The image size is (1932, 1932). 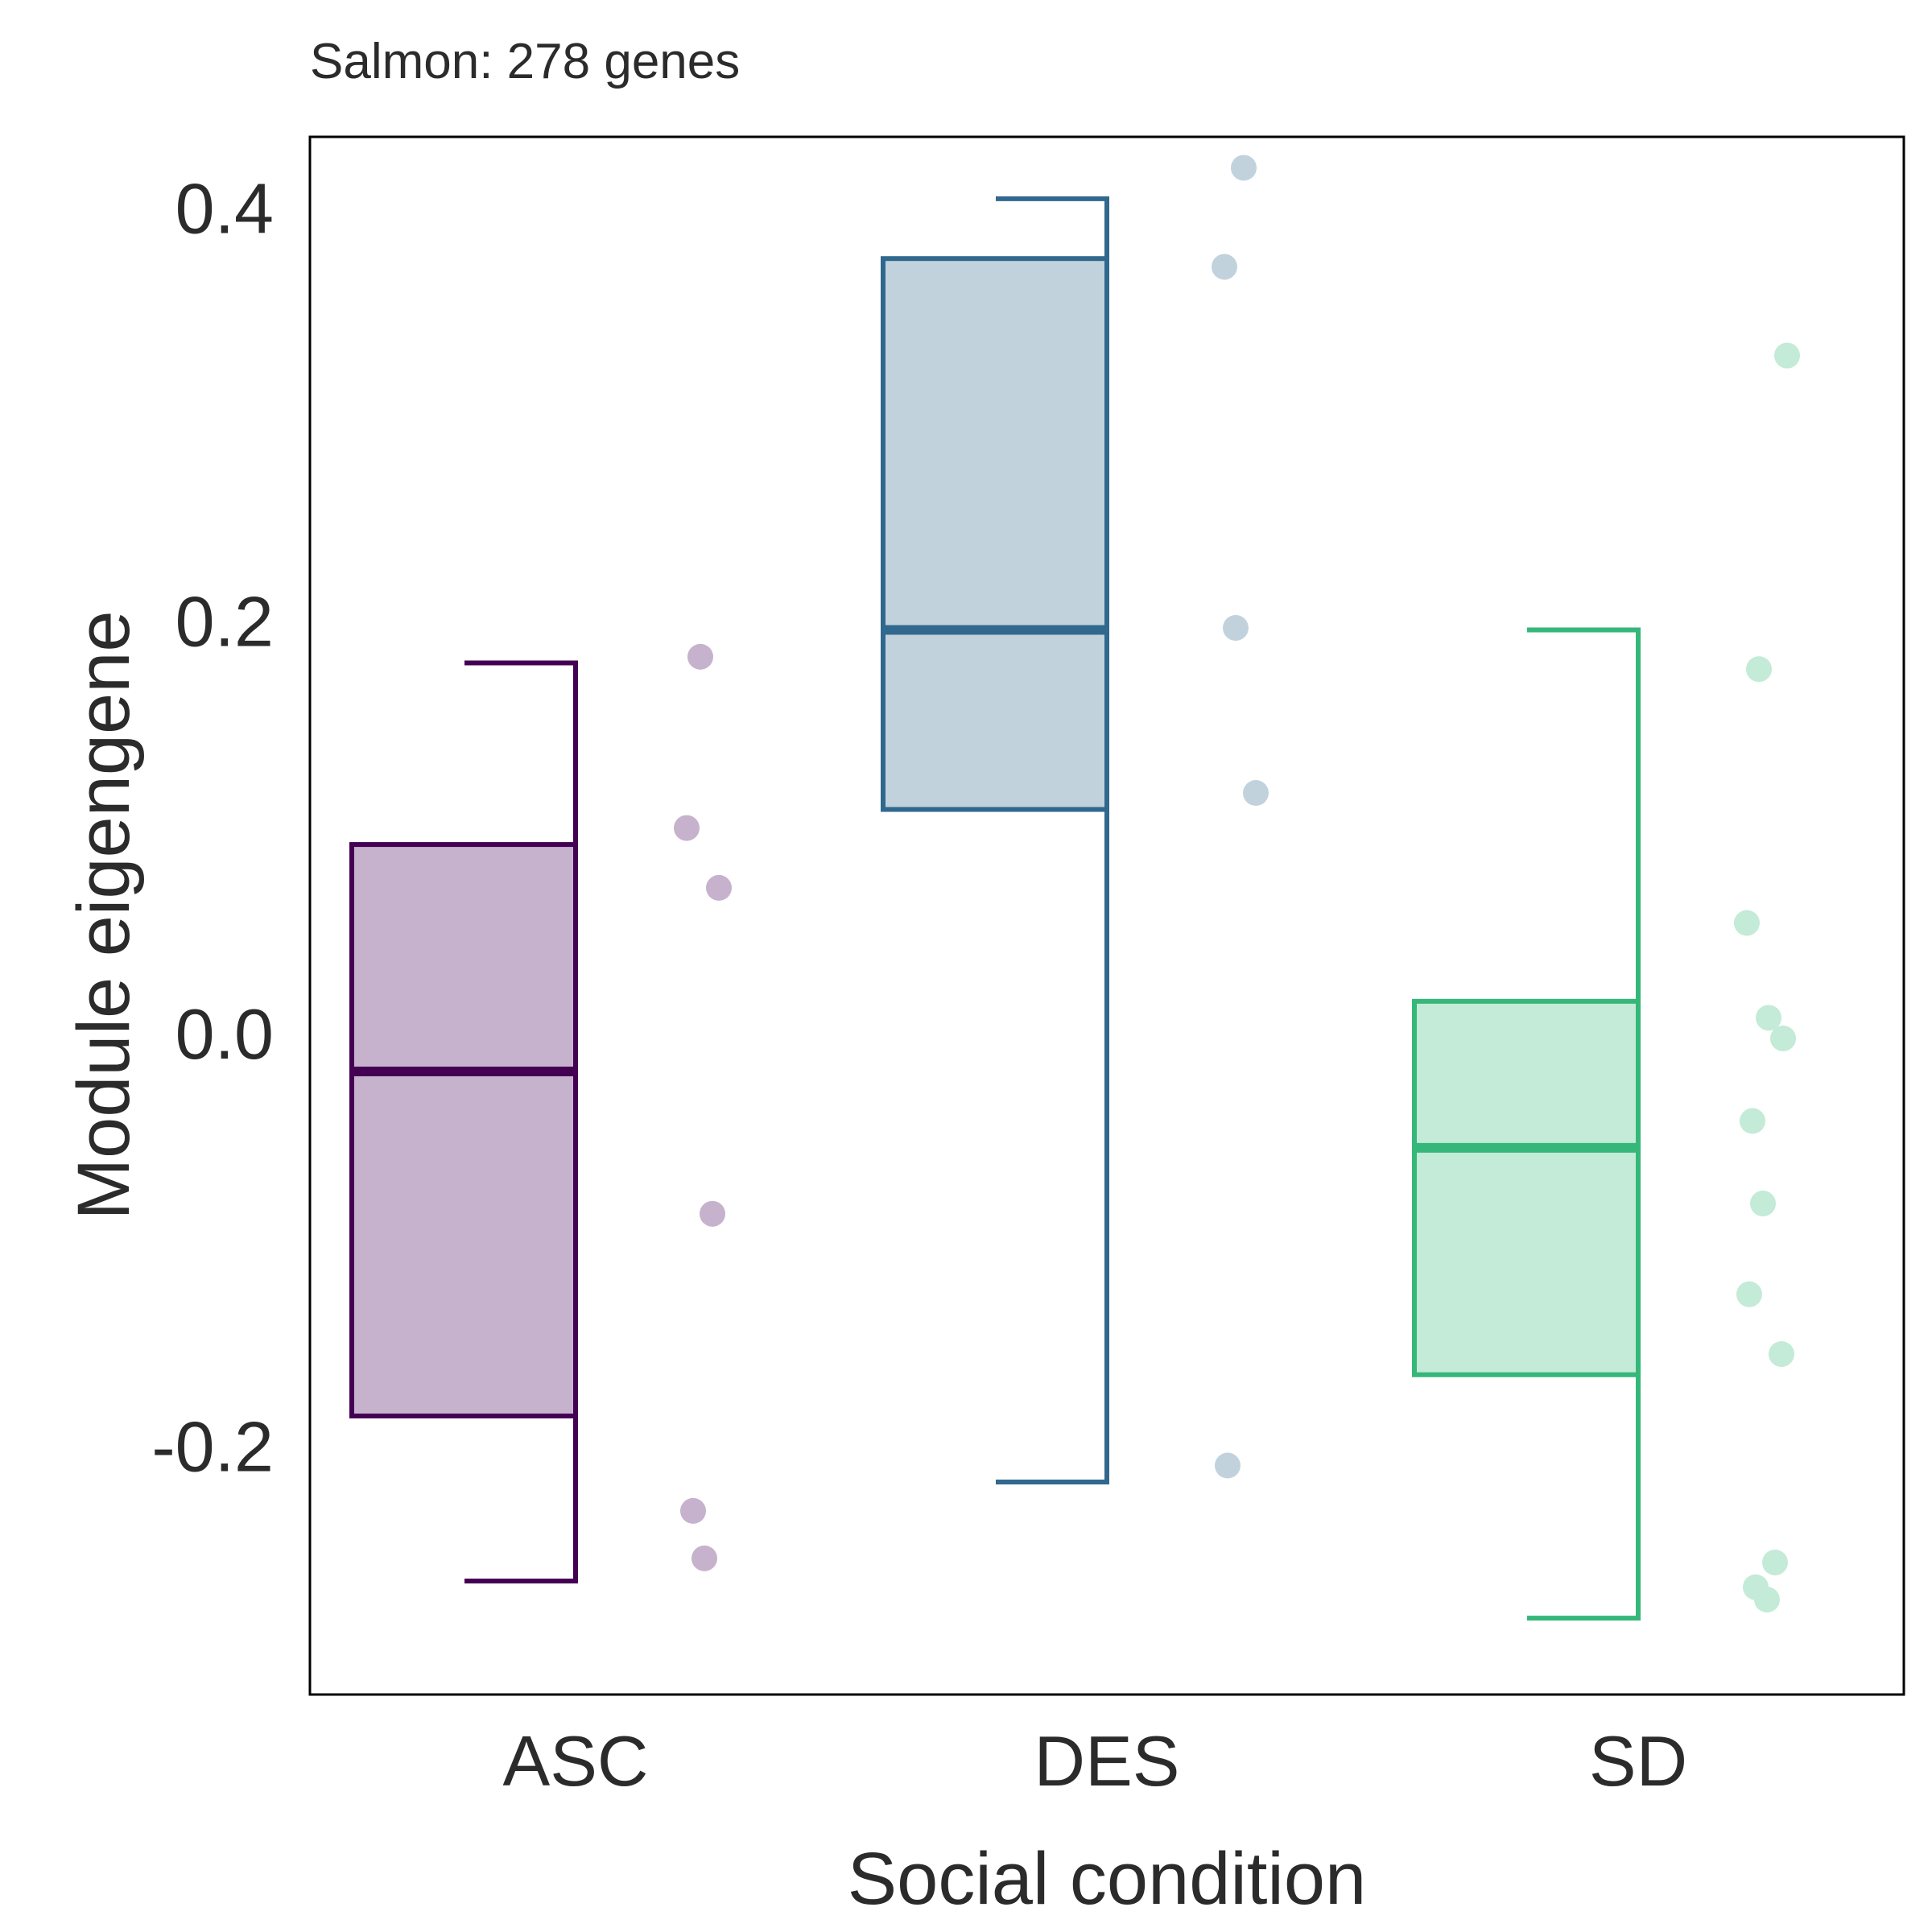 What do you see at coordinates (463, 1130) in the screenshot?
I see `box-asc` at bounding box center [463, 1130].